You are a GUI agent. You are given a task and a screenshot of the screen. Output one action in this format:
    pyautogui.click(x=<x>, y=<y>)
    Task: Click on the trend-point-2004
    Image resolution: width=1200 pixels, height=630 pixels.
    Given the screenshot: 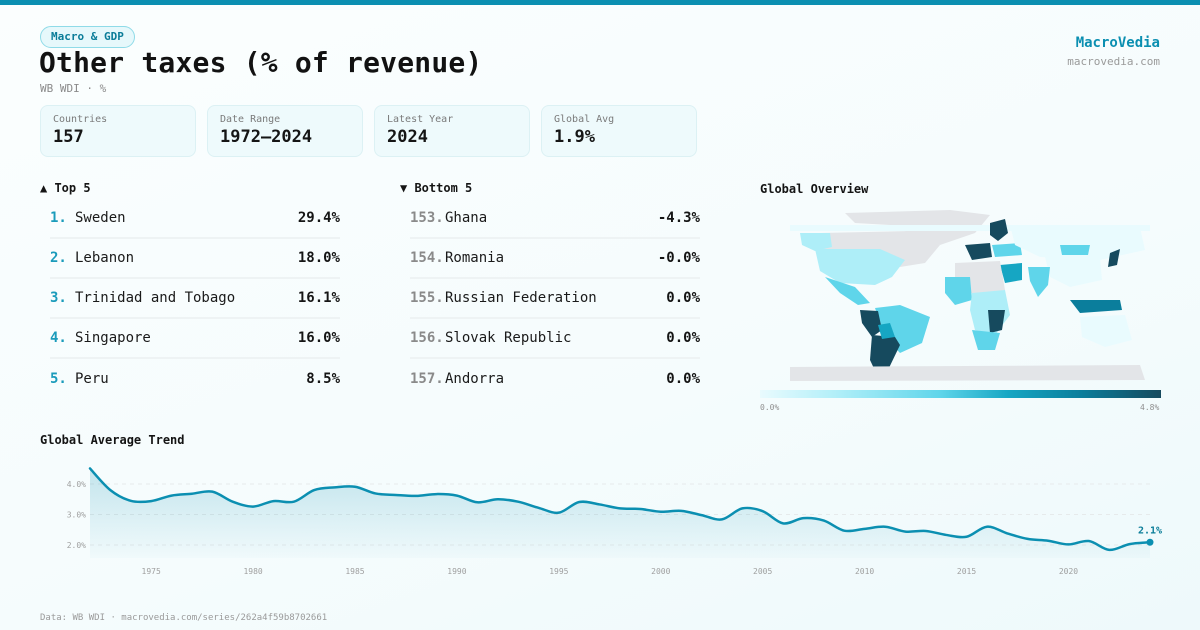 What is the action you would take?
    pyautogui.click(x=742, y=508)
    